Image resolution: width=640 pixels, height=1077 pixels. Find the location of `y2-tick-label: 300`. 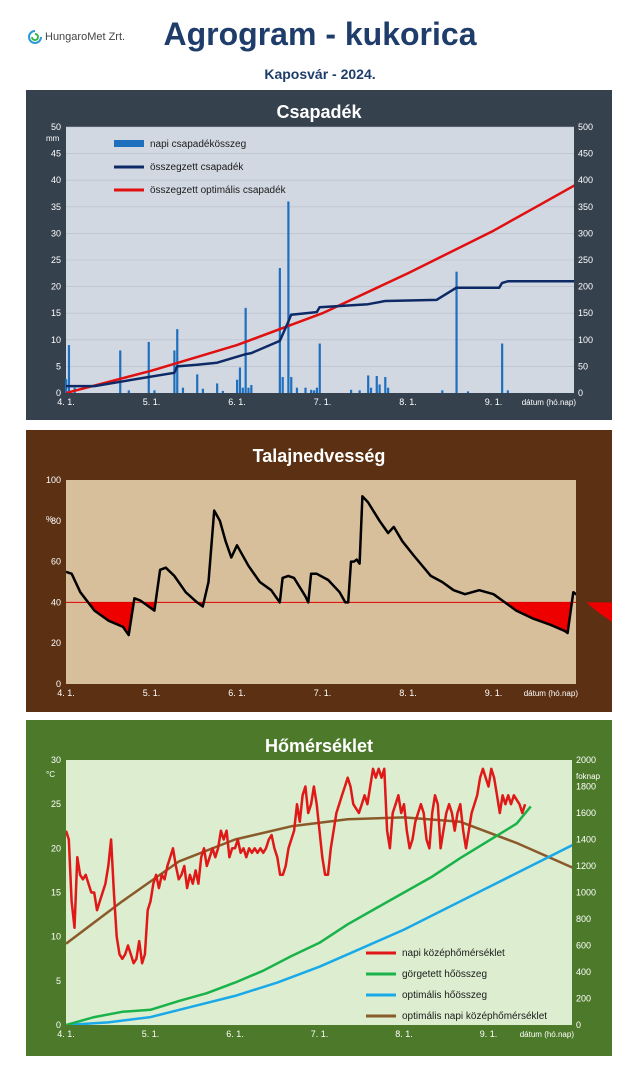

y2-tick-label: 300 is located at coordinates (585, 233).